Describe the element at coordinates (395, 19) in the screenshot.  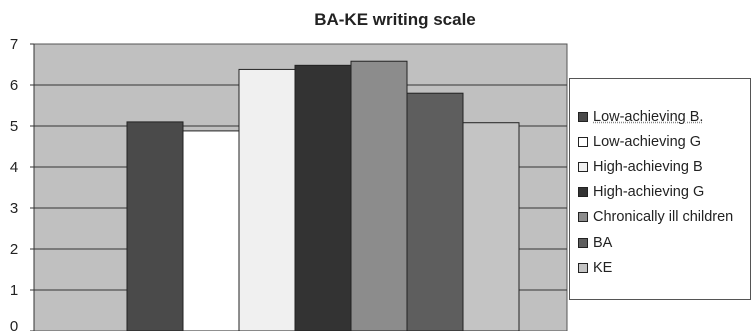
I see `chart-title: BA-KE writing scale` at that location.